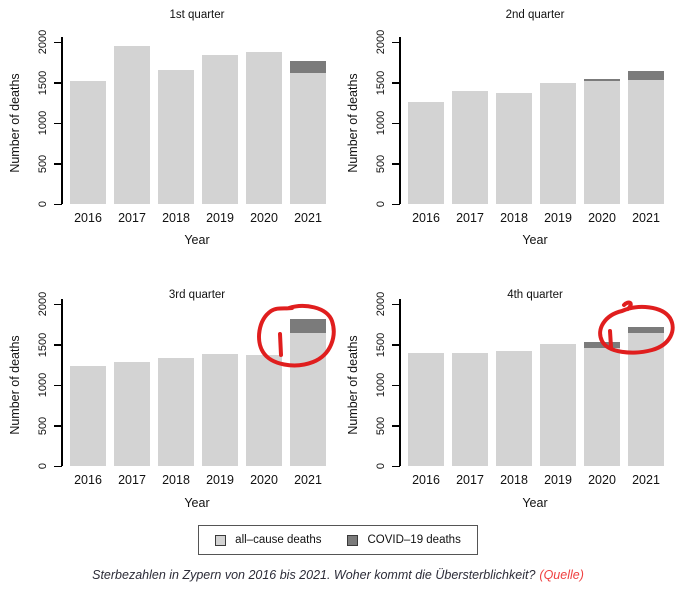  I want to click on legend-box: all–cause deaths COVID–19 deaths, so click(338, 540).